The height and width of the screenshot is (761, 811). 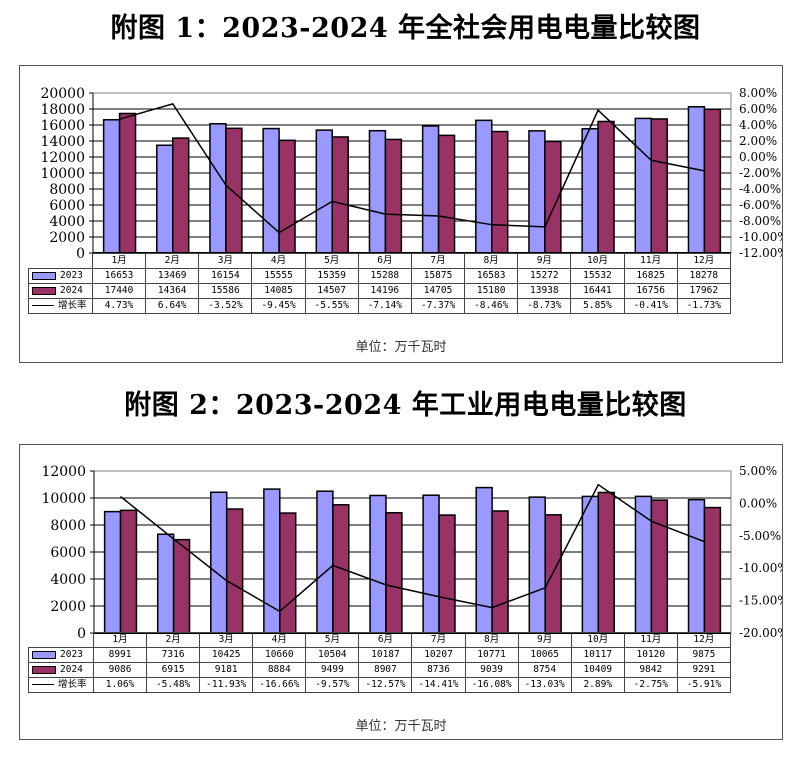 What do you see at coordinates (597, 276) in the screenshot?
I see `table-cell: 15532` at bounding box center [597, 276].